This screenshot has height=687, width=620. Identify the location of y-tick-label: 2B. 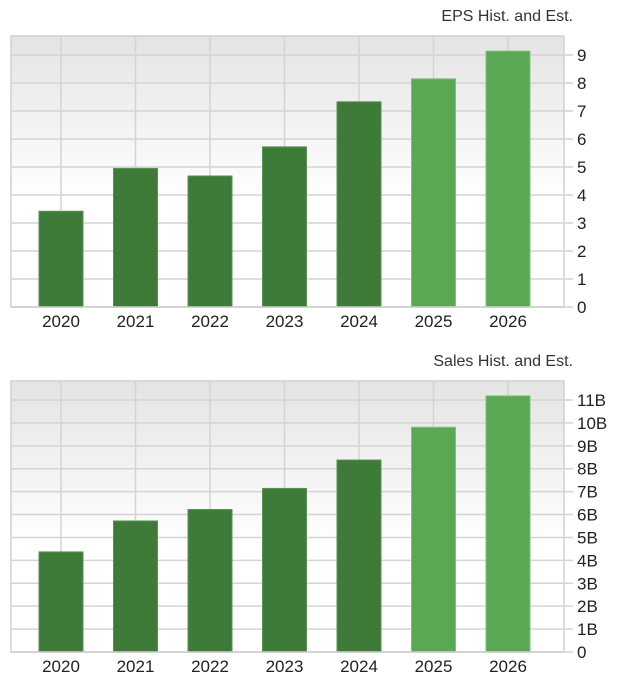
(587, 606).